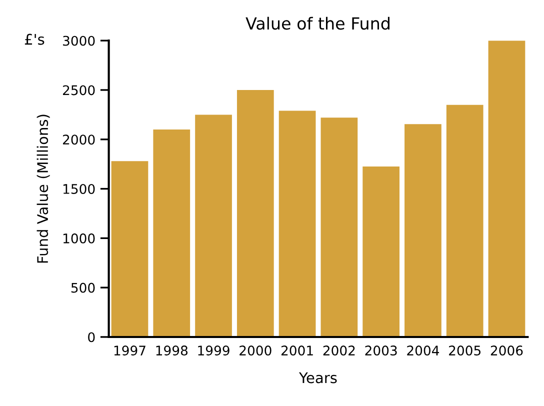  I want to click on y-tick-label: 500, so click(83, 287).